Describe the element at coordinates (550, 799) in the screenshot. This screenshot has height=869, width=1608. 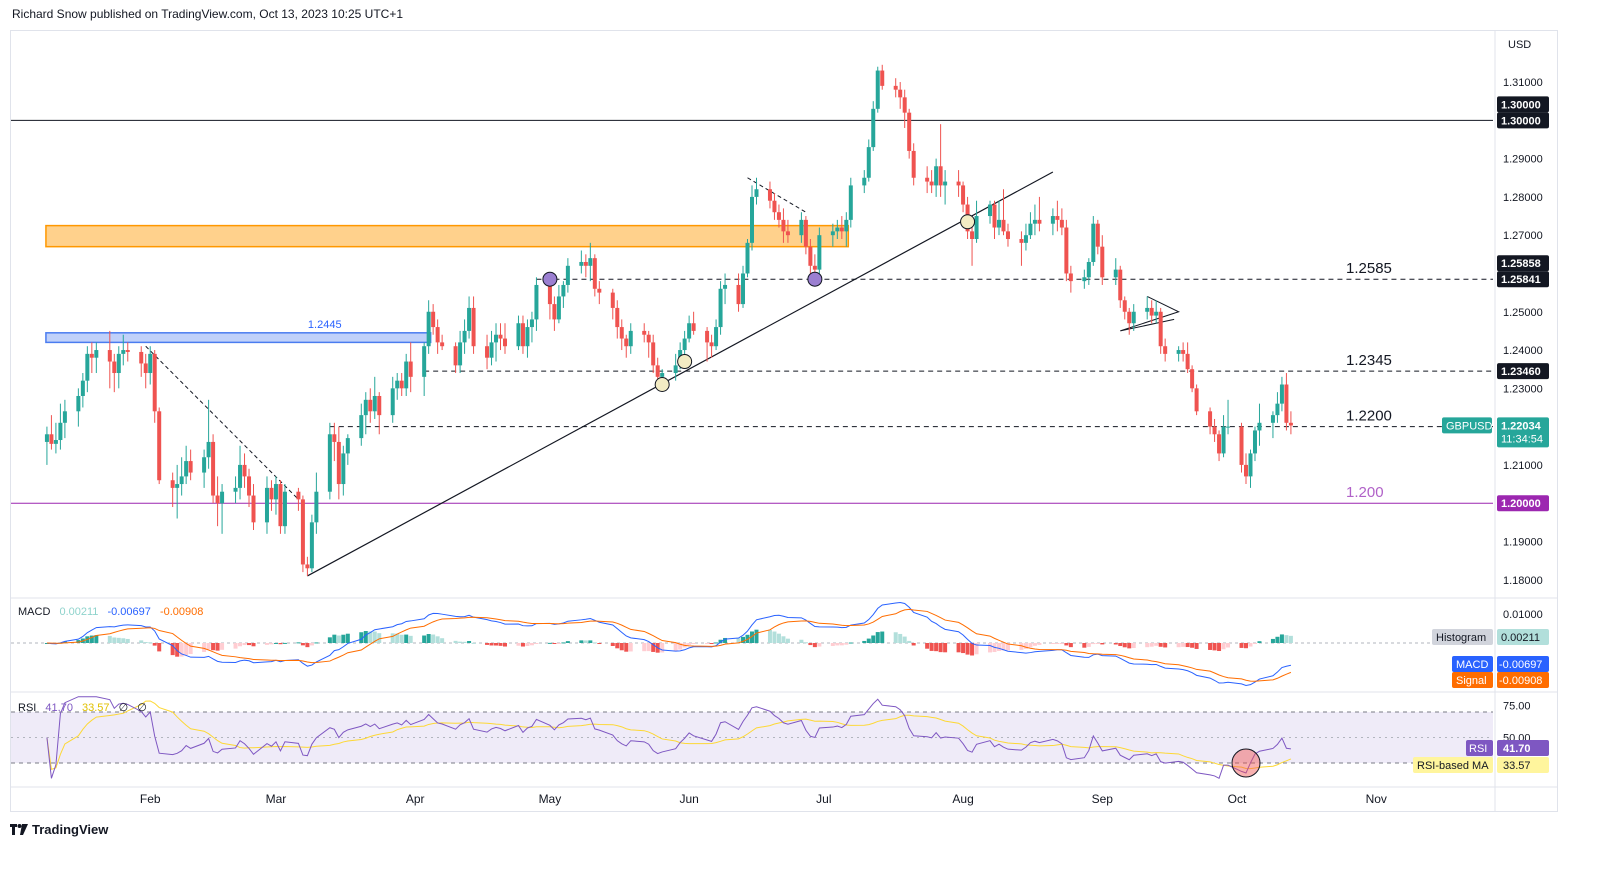
I see `x-label-may: May` at that location.